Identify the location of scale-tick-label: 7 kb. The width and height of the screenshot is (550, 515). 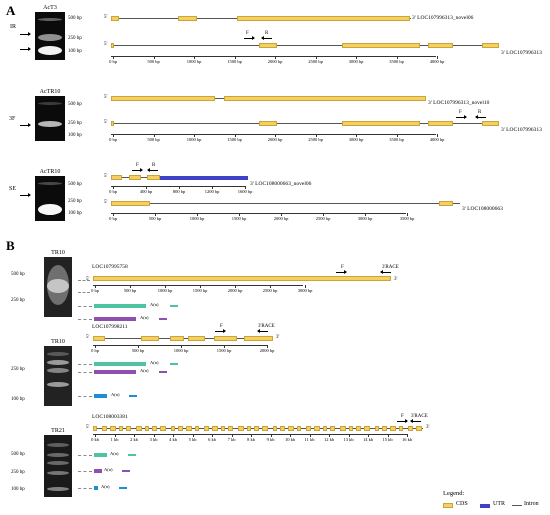
(231, 439).